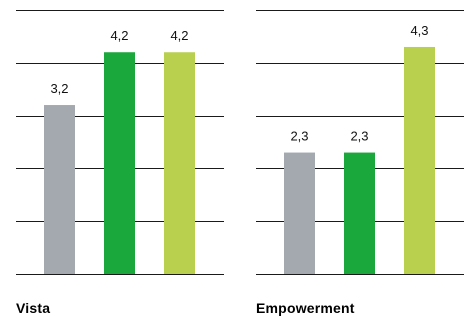  Describe the element at coordinates (299, 136) in the screenshot. I see `data-label-empowerment-1: 2,3` at that location.